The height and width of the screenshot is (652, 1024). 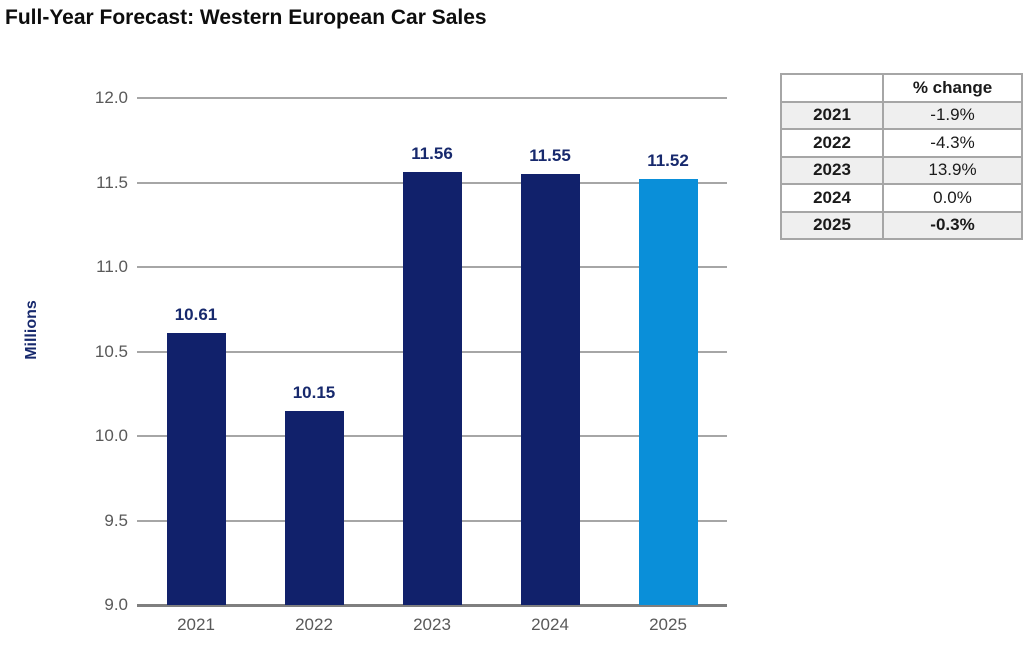 What do you see at coordinates (432, 154) in the screenshot?
I see `bar-value-label: 11.56` at bounding box center [432, 154].